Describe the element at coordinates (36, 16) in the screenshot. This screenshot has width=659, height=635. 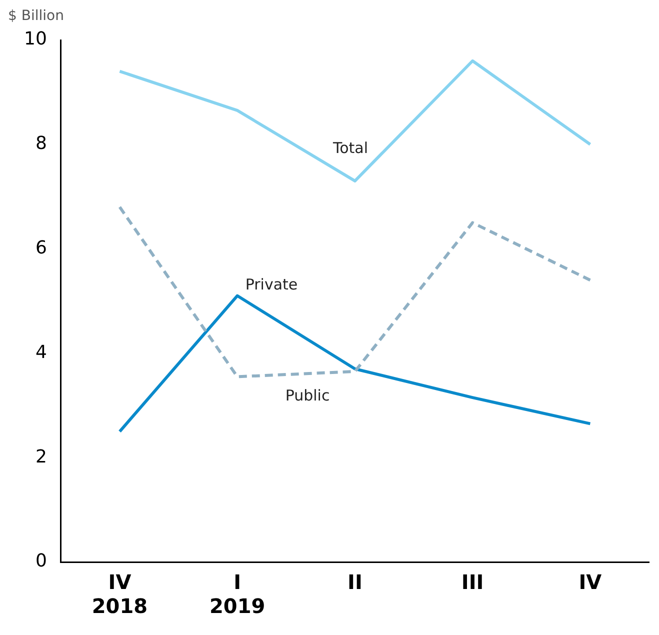
I see `y-axis-title: $ Billion` at that location.